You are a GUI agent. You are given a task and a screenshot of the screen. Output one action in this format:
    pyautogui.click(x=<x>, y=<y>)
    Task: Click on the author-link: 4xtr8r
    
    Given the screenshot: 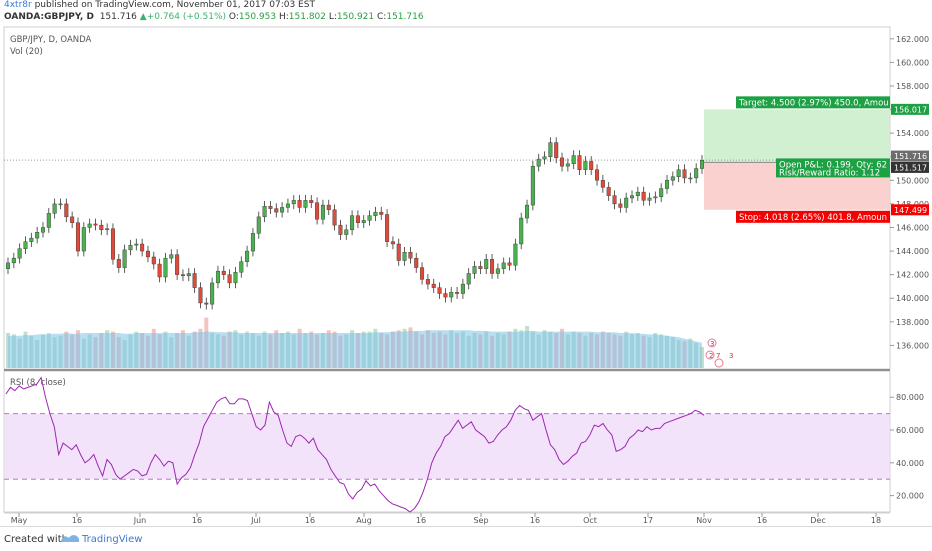 What is the action you would take?
    pyautogui.click(x=18, y=5)
    